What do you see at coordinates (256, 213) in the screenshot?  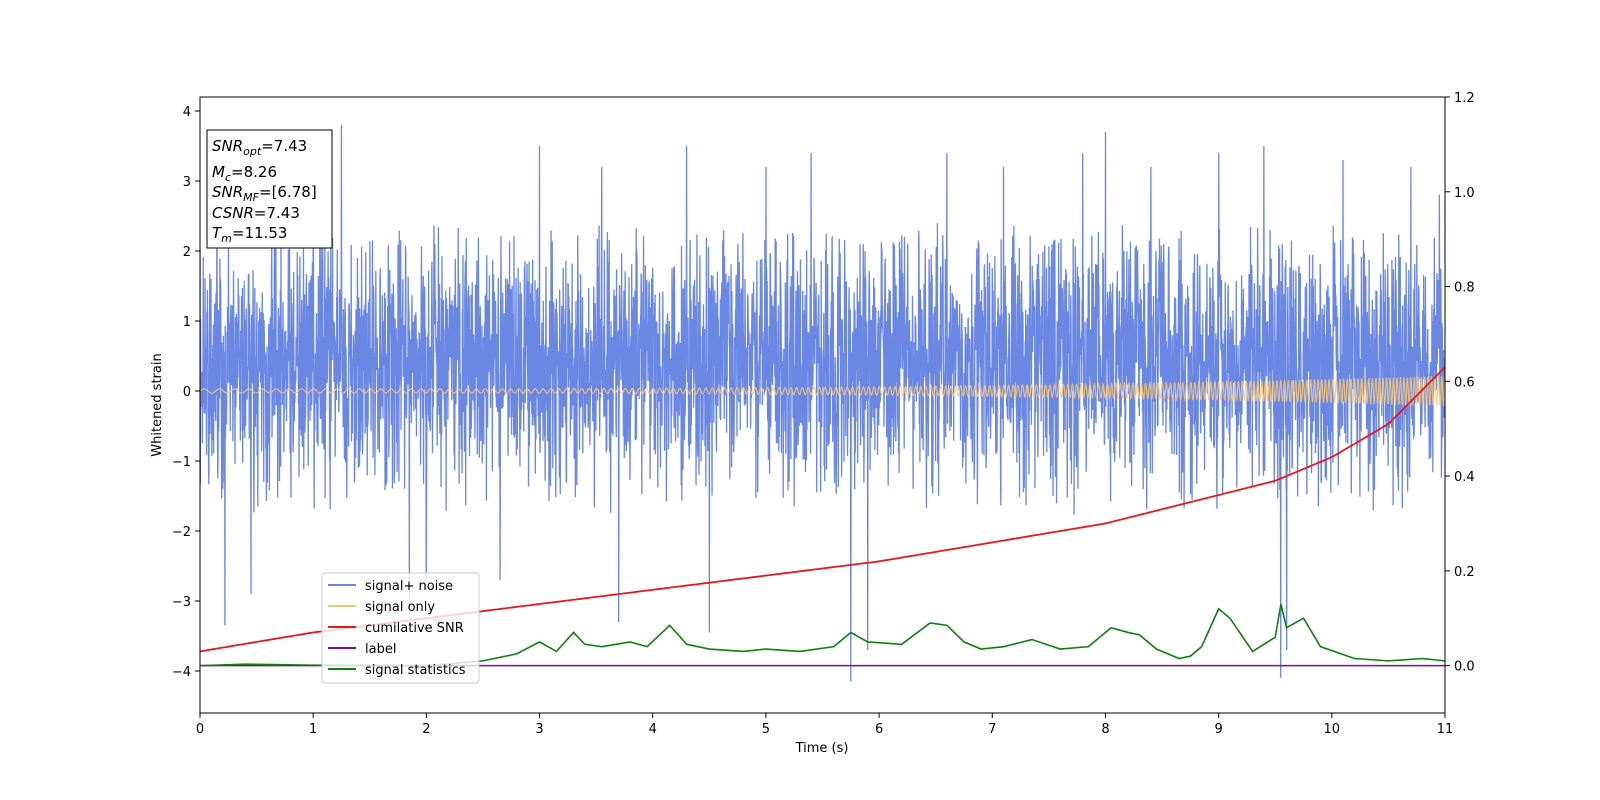 I see `annotation-csnr: CSNR=7.43` at bounding box center [256, 213].